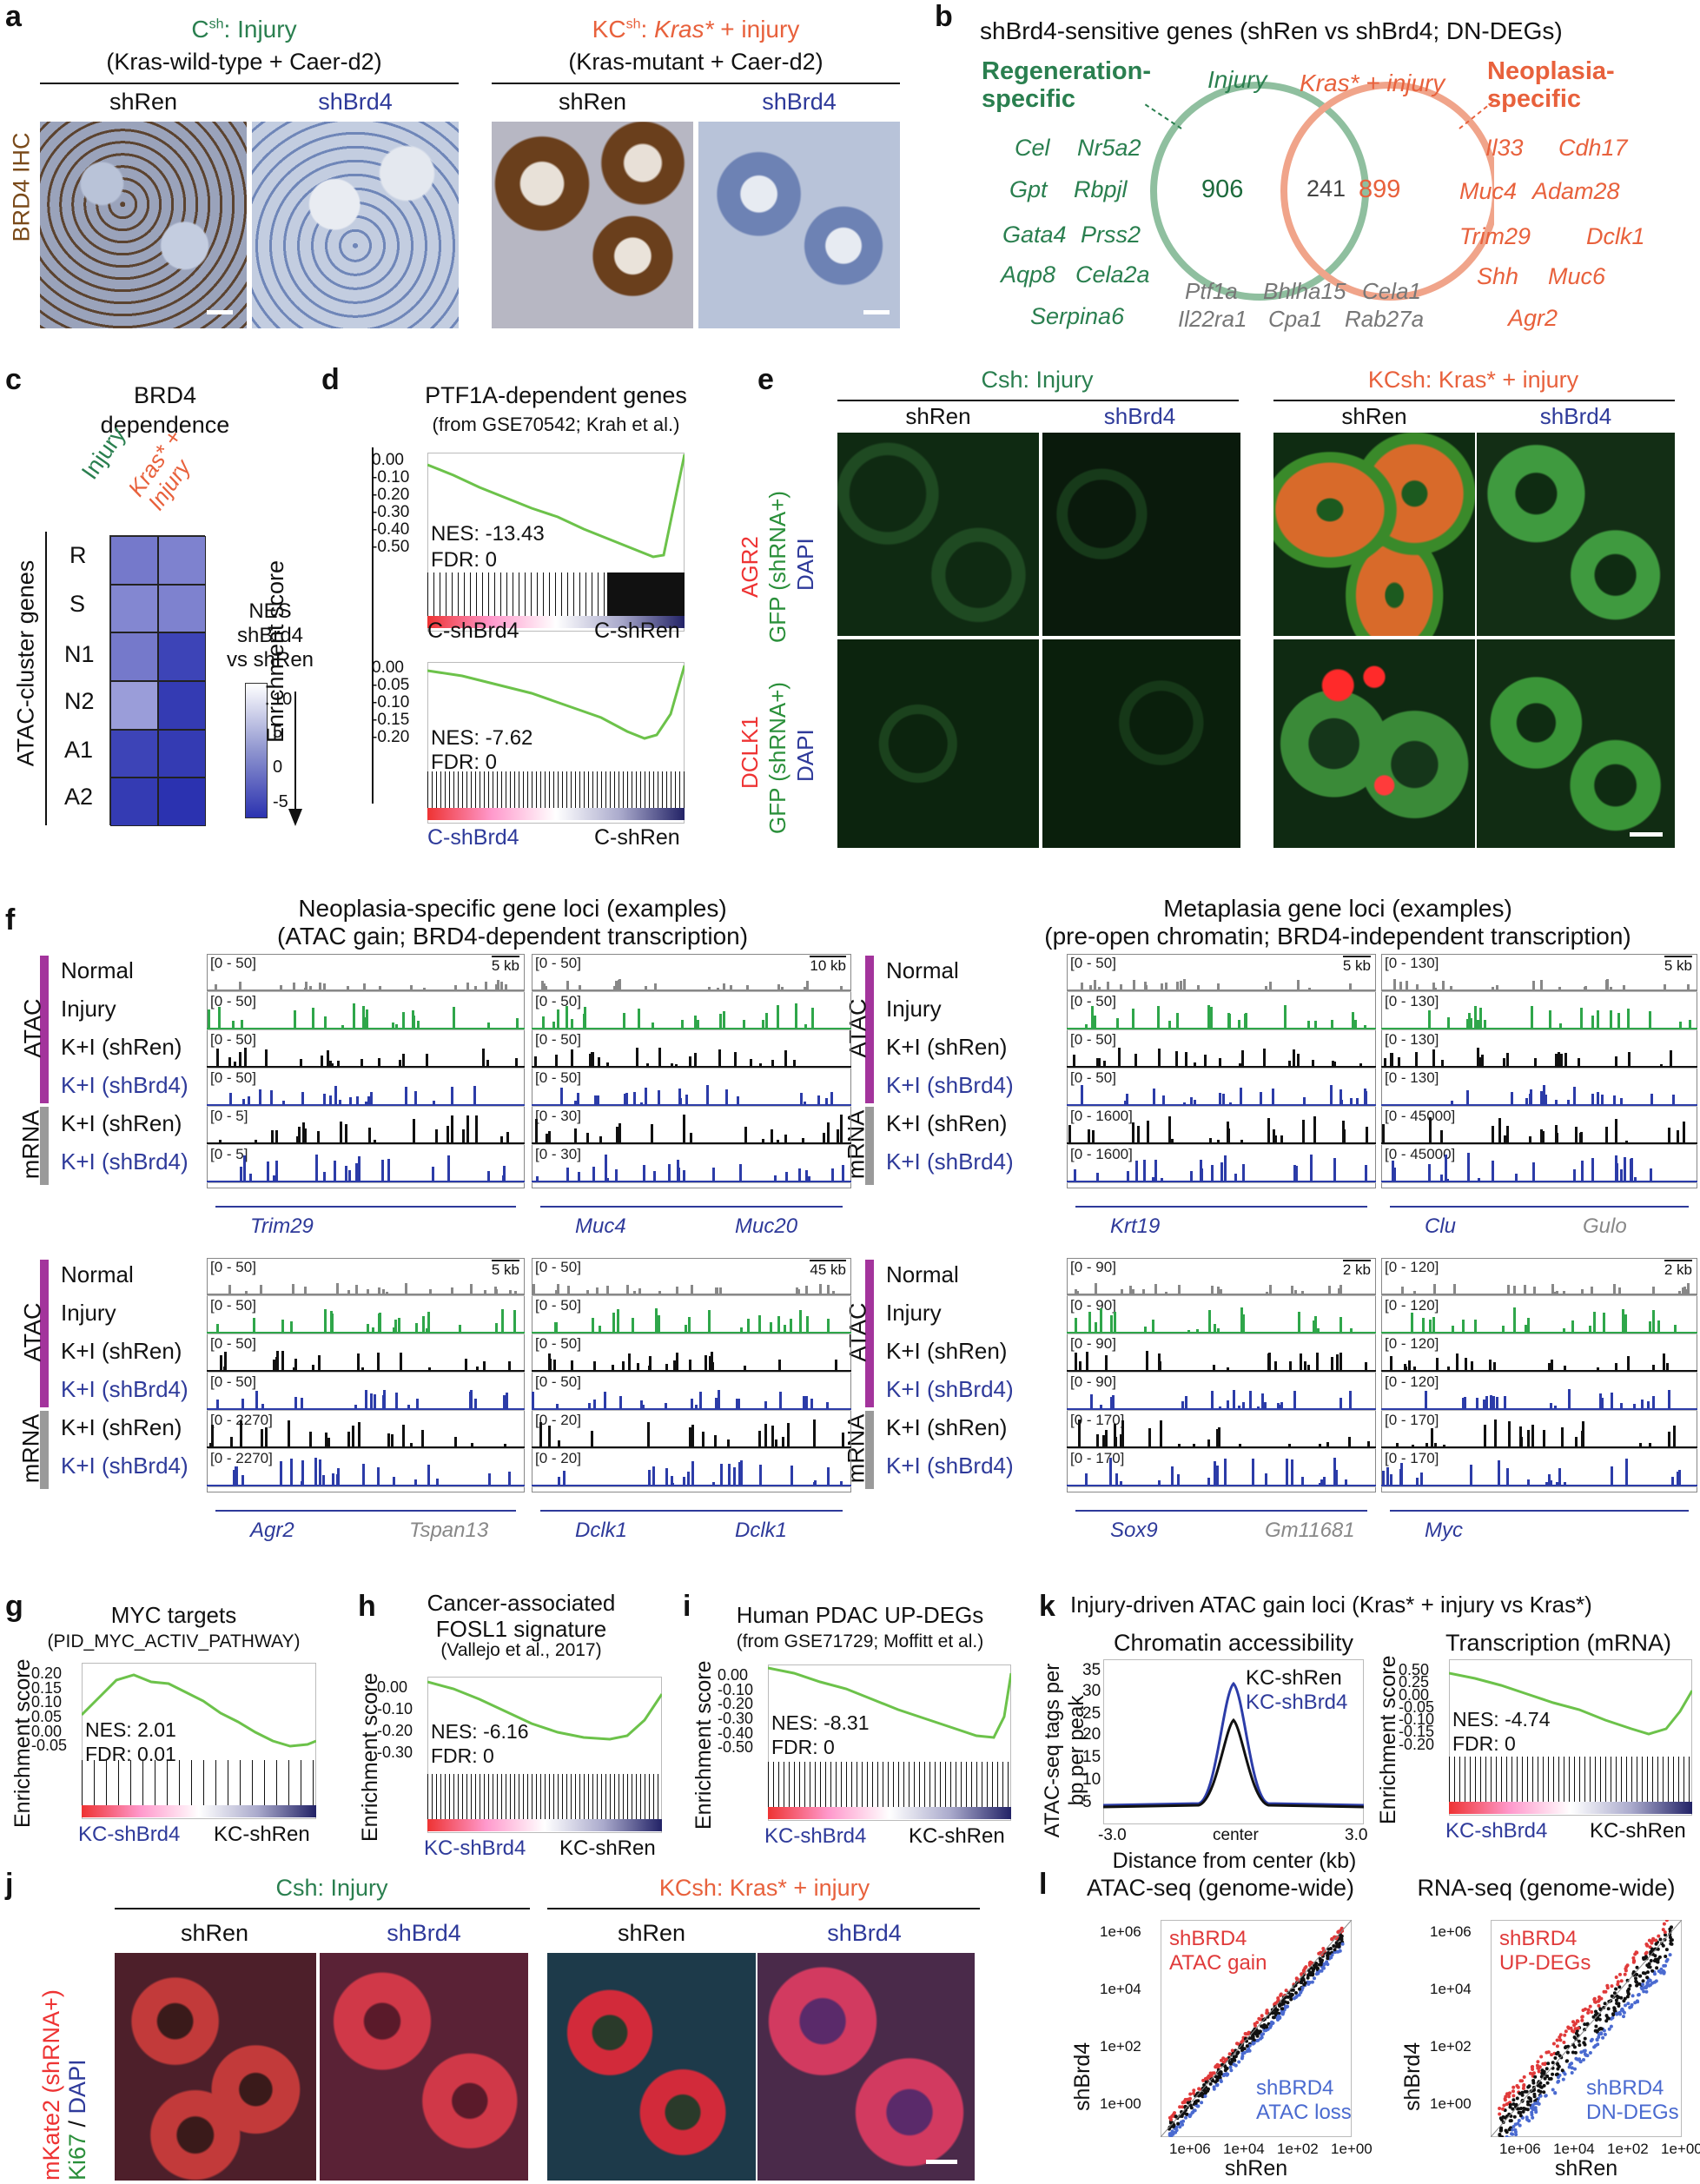 The image size is (1700, 2184). I want to click on gsea-d-top-hits, so click(556, 594).